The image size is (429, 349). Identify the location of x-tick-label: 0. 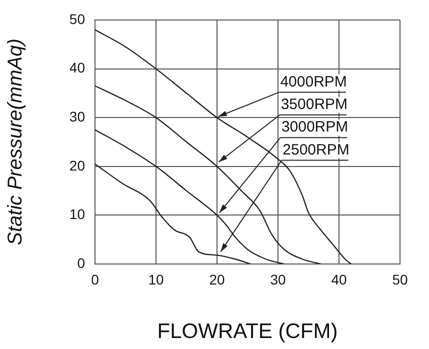
(95, 279).